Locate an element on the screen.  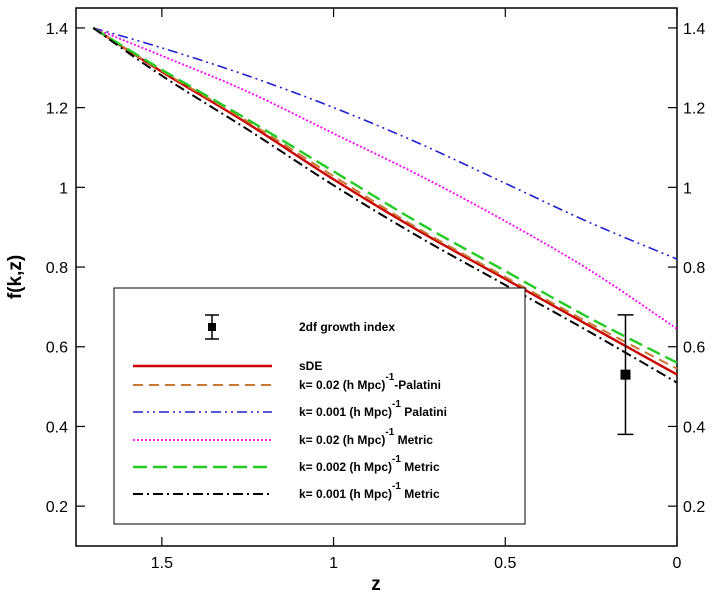
legend-label-4: k= 0.02 (h Mpc)-1 Metric is located at coordinates (366, 437).